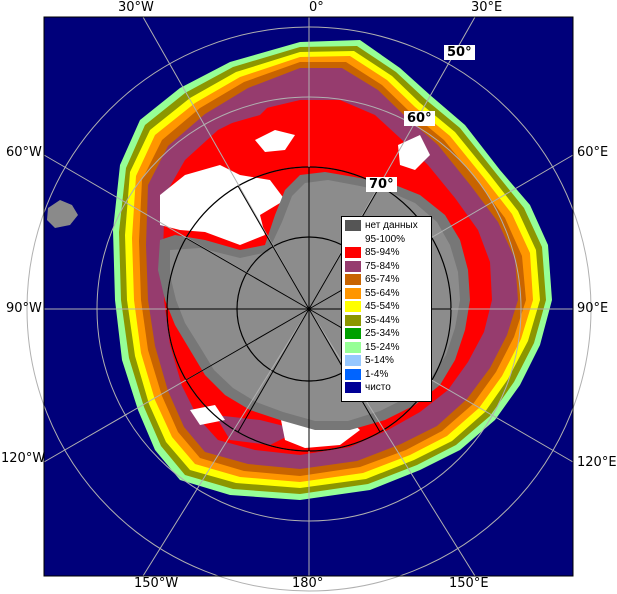  I want to click on legend-item: чисто, so click(388, 388).